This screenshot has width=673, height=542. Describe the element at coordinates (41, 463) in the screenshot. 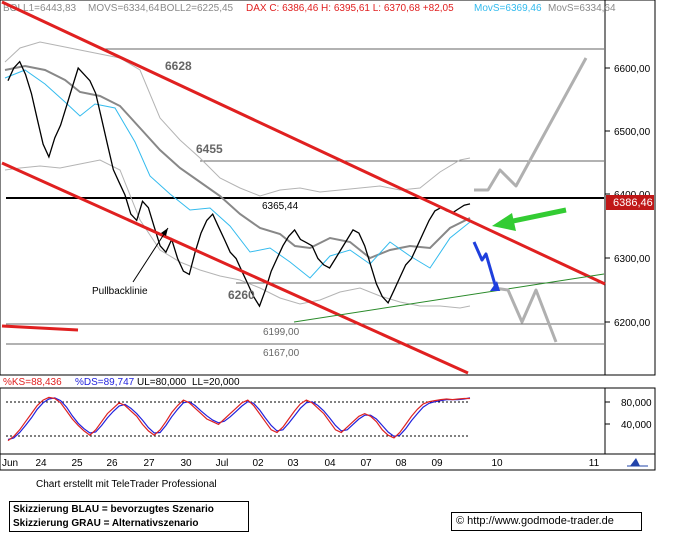

I see `x-tick-24: 24` at that location.